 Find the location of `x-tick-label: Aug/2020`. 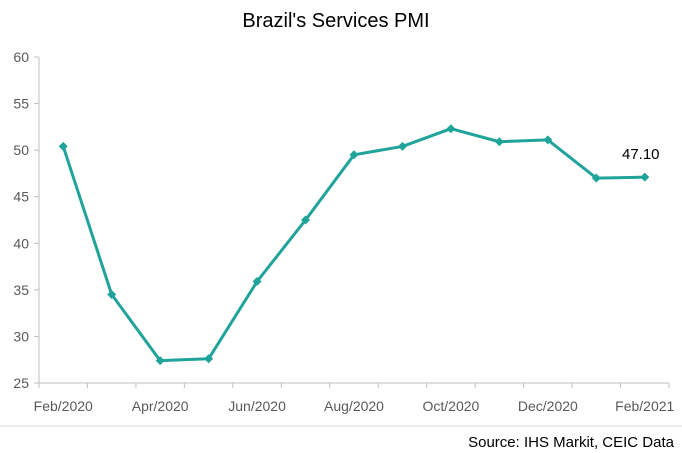

x-tick-label: Aug/2020 is located at coordinates (354, 406).